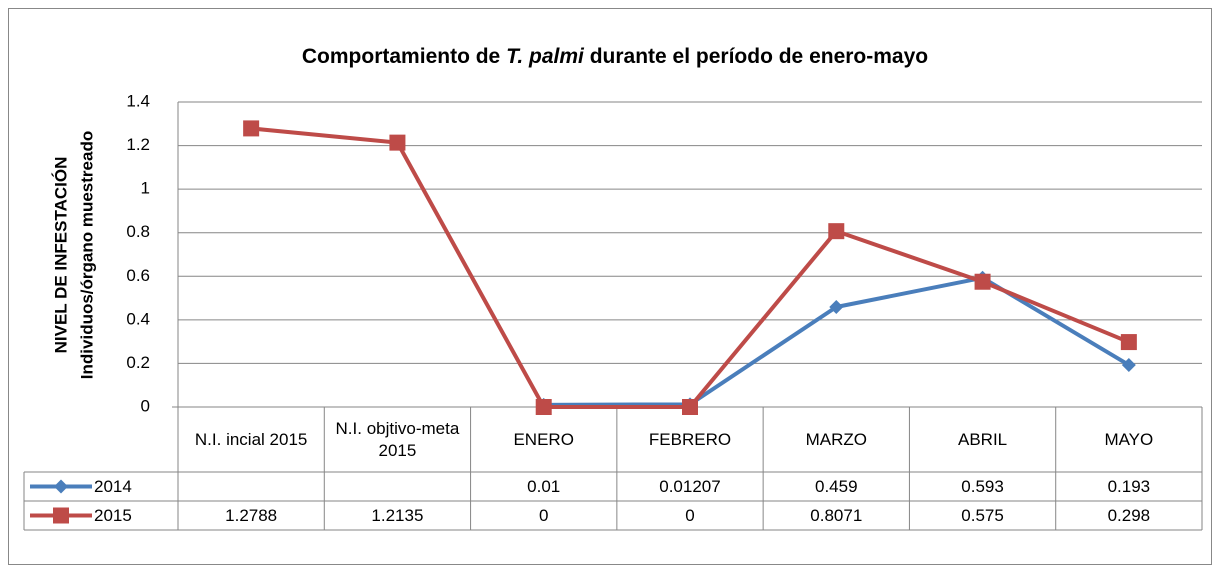  What do you see at coordinates (251, 439) in the screenshot?
I see `x-tick-label: N.I. incial 2015` at bounding box center [251, 439].